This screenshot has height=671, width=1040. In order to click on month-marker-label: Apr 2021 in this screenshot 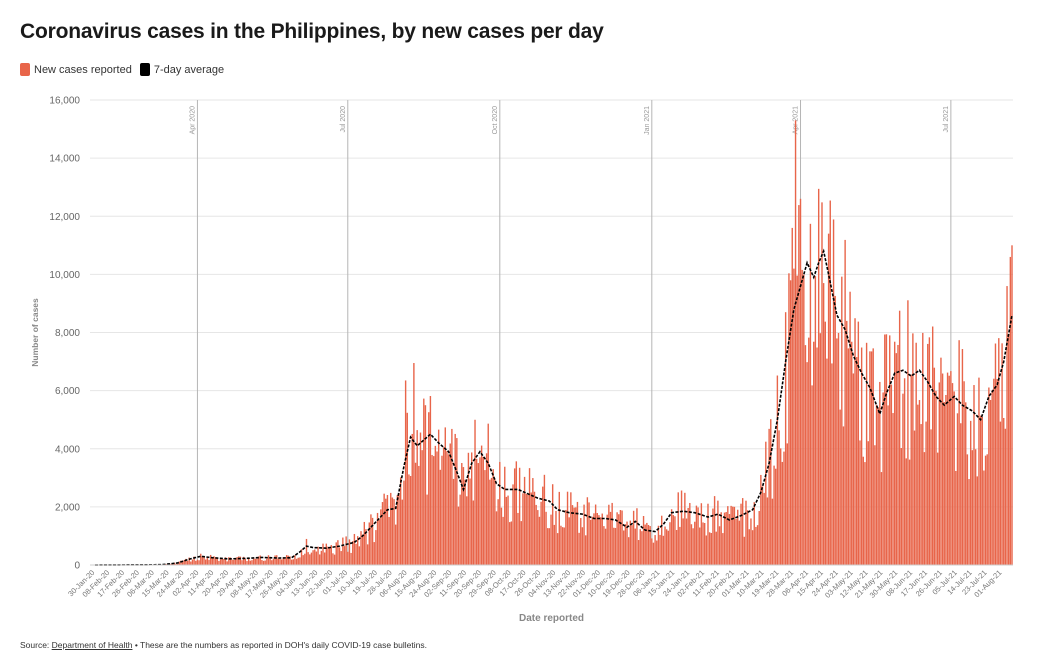, I will do `click(796, 120)`.